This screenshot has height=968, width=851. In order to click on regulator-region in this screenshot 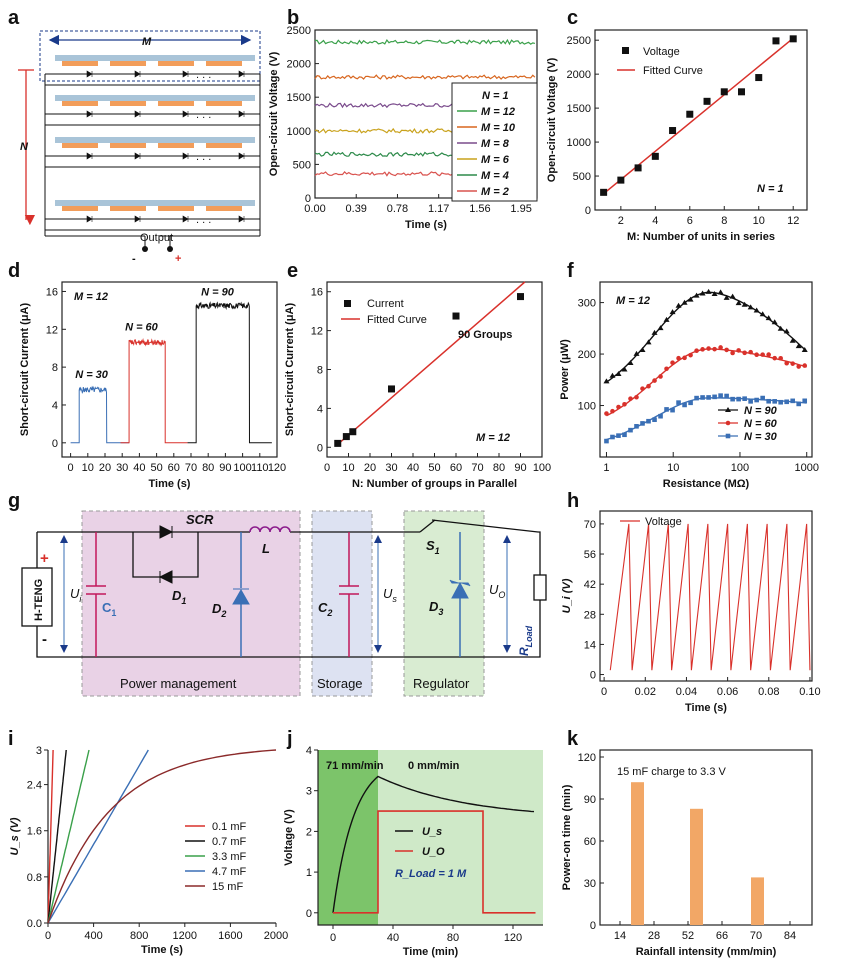, I will do `click(444, 603)`.